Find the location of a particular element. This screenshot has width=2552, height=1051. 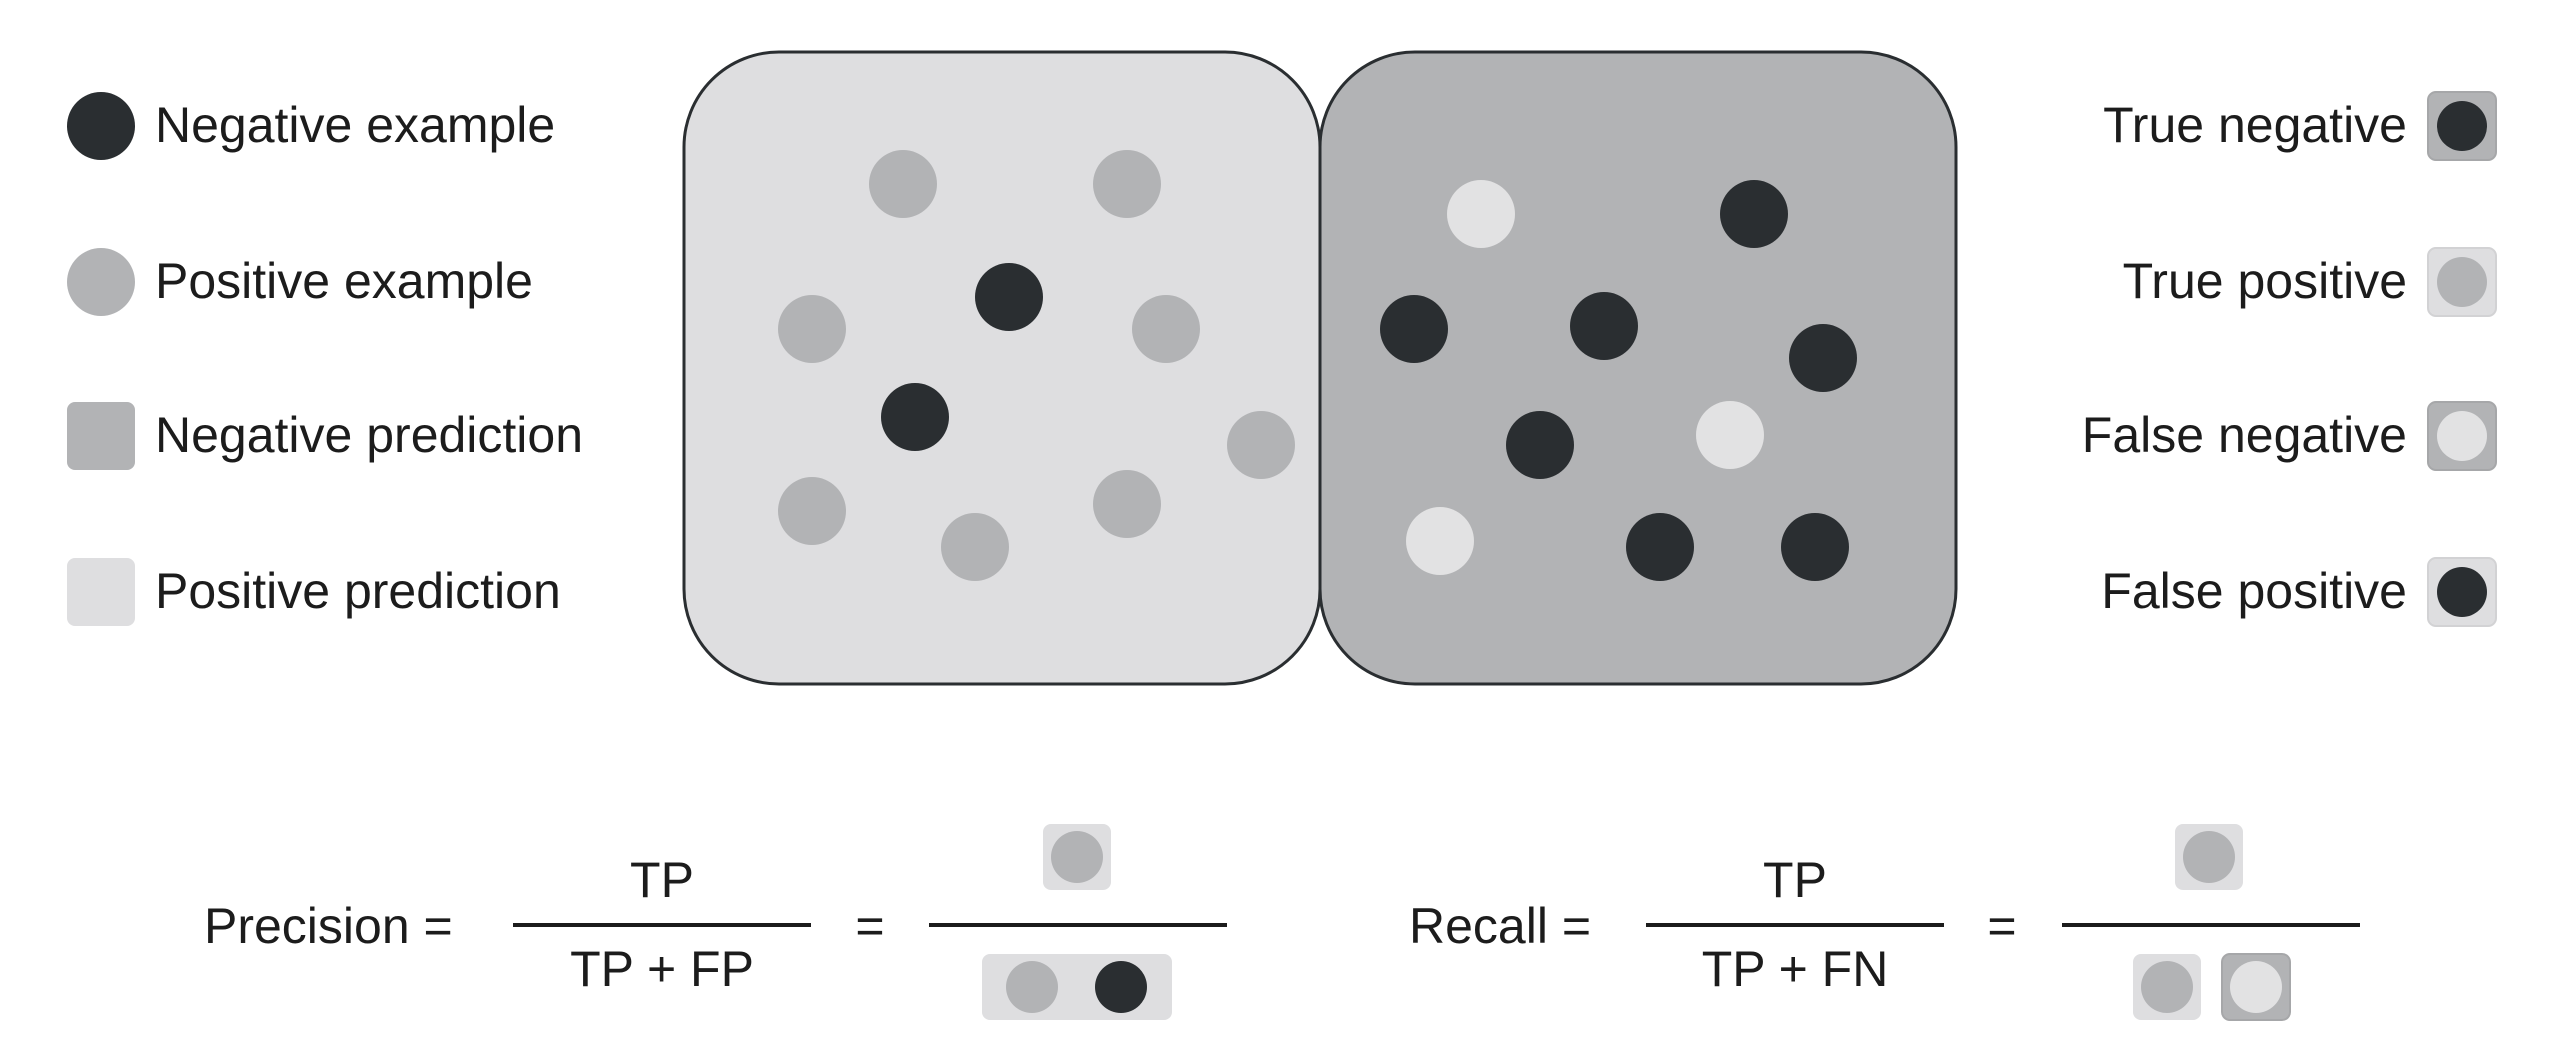

precision-formula: Precision = TP TP + FP = is located at coordinates (715, 922).